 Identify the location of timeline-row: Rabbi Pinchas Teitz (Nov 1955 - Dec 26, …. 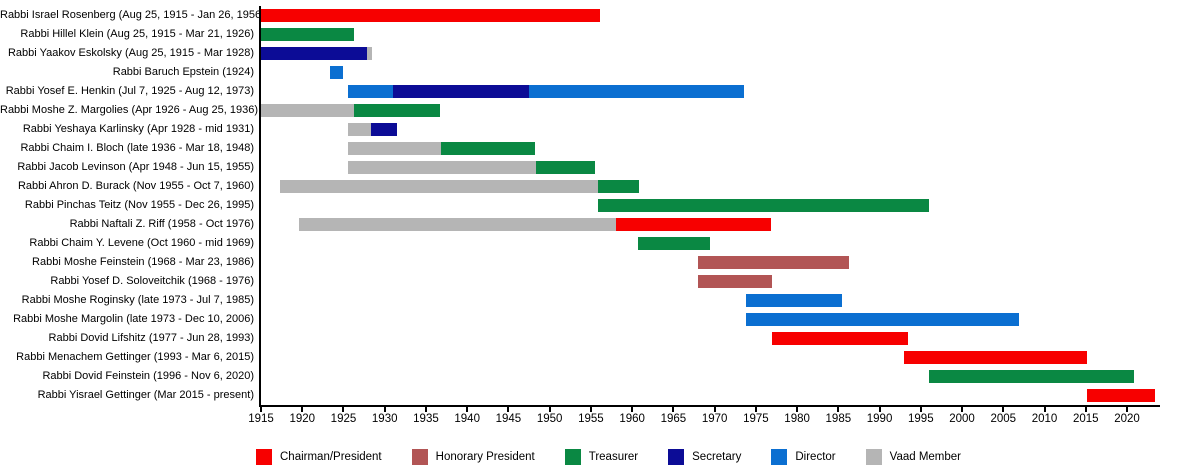
(600, 205).